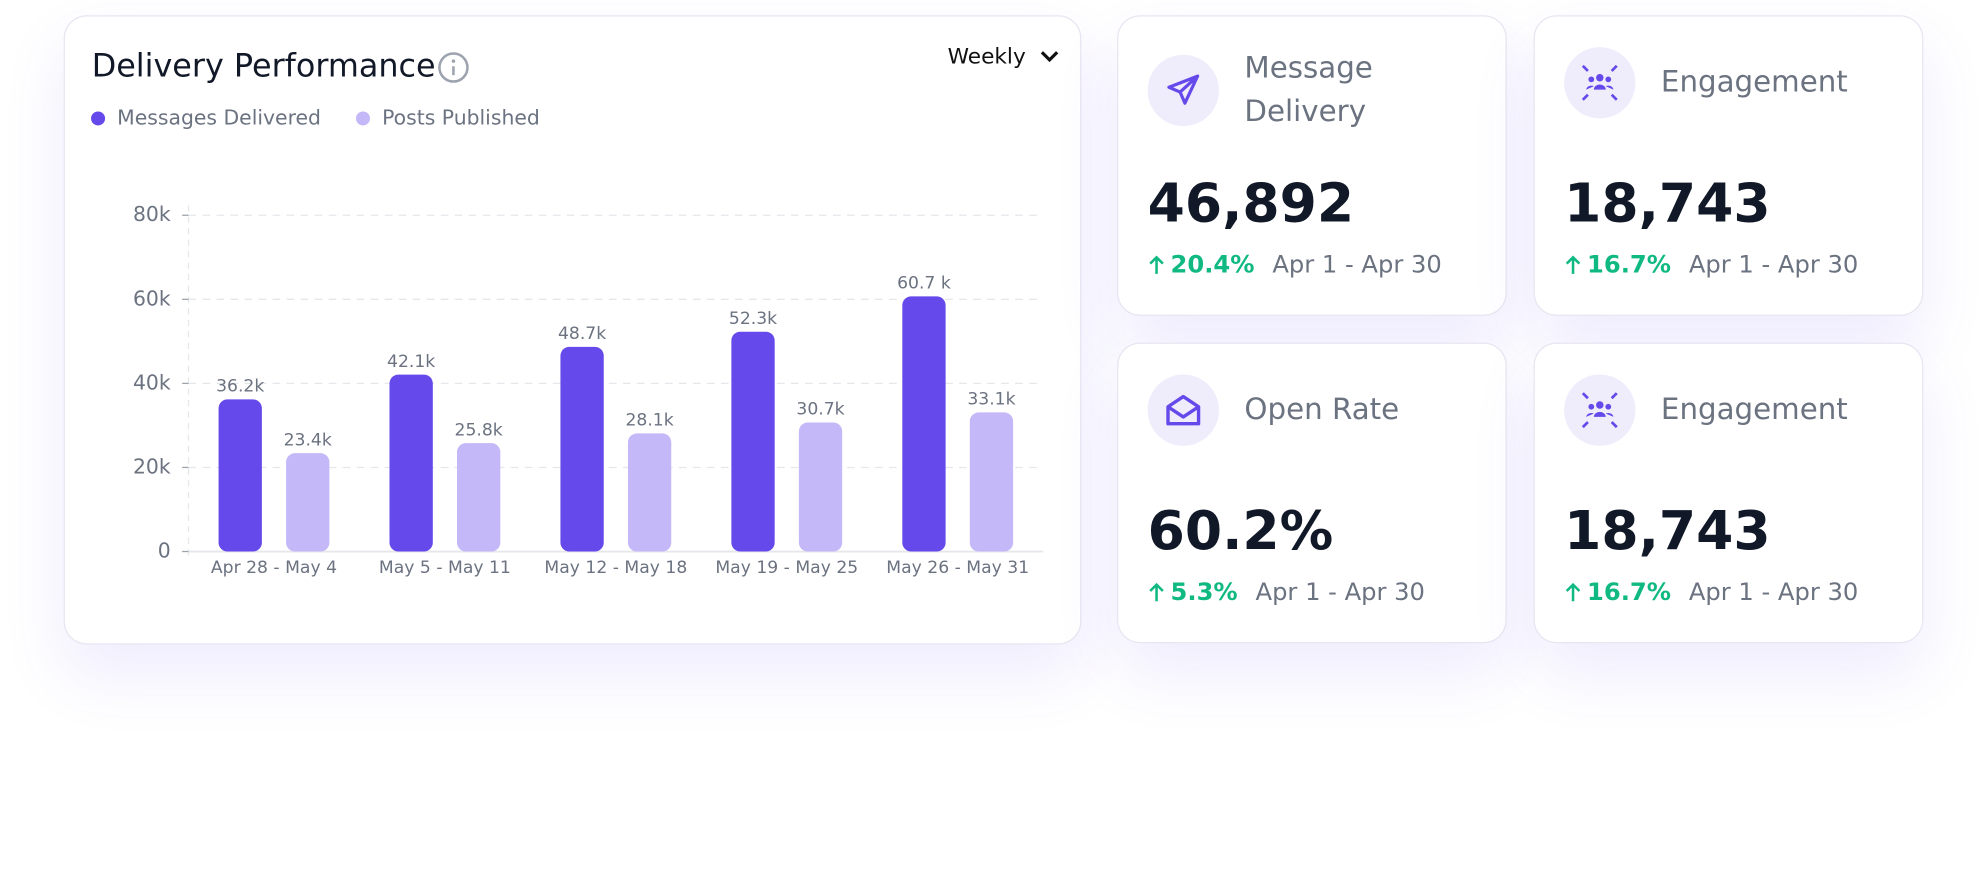 Image resolution: width=1987 pixels, height=888 pixels. I want to click on legend-label: Posts Published, so click(461, 117).